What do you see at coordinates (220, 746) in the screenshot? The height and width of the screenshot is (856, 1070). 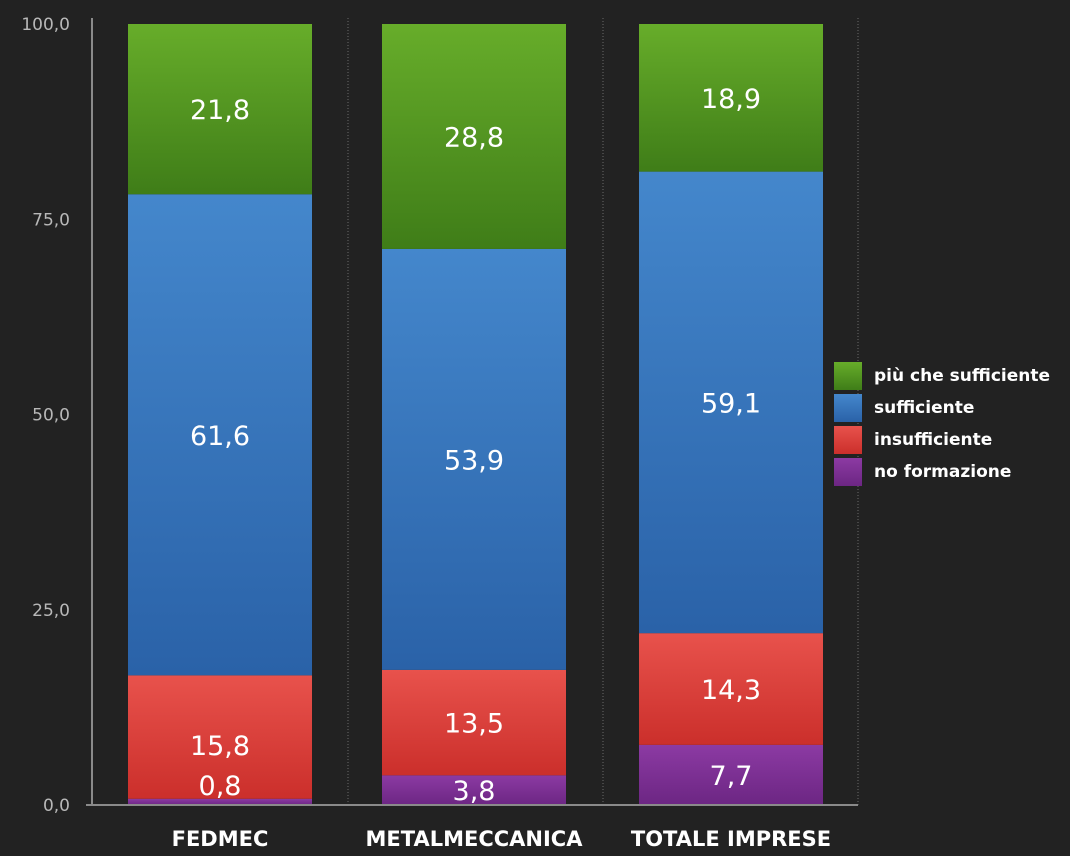 I see `data-label: 15,8` at bounding box center [220, 746].